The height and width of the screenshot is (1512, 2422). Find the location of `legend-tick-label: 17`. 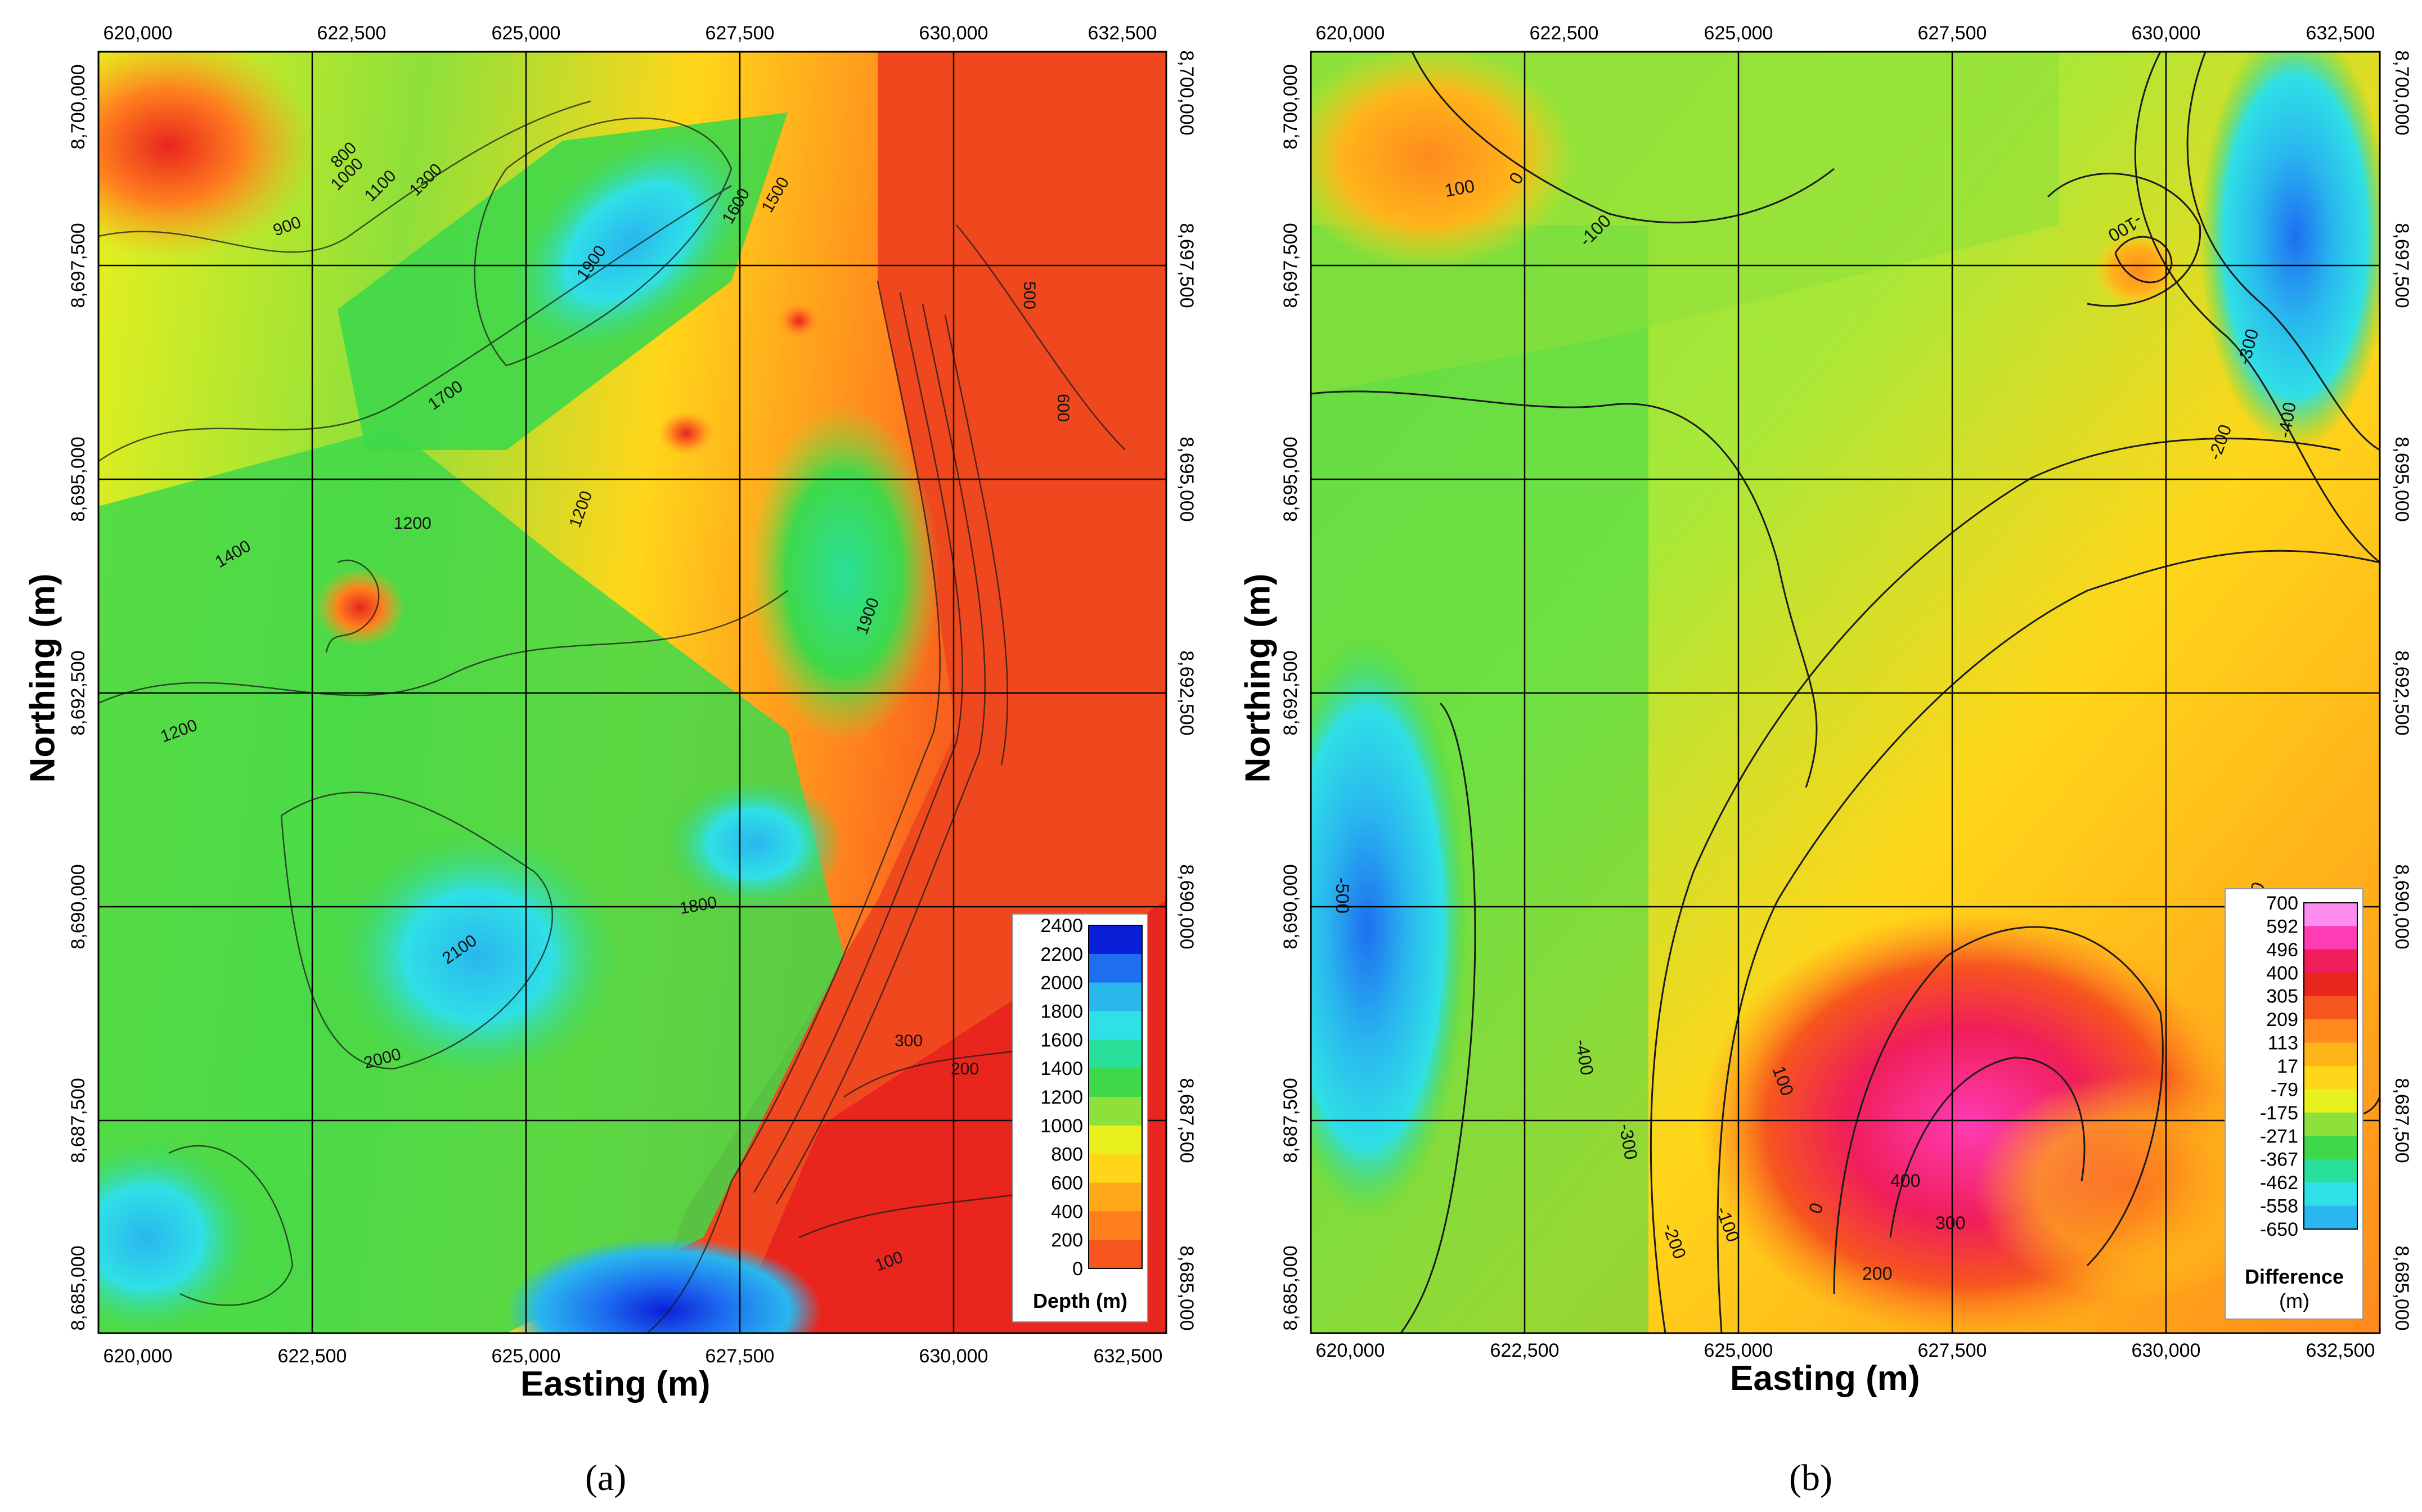

legend-tick-label: 17 is located at coordinates (2287, 1066).